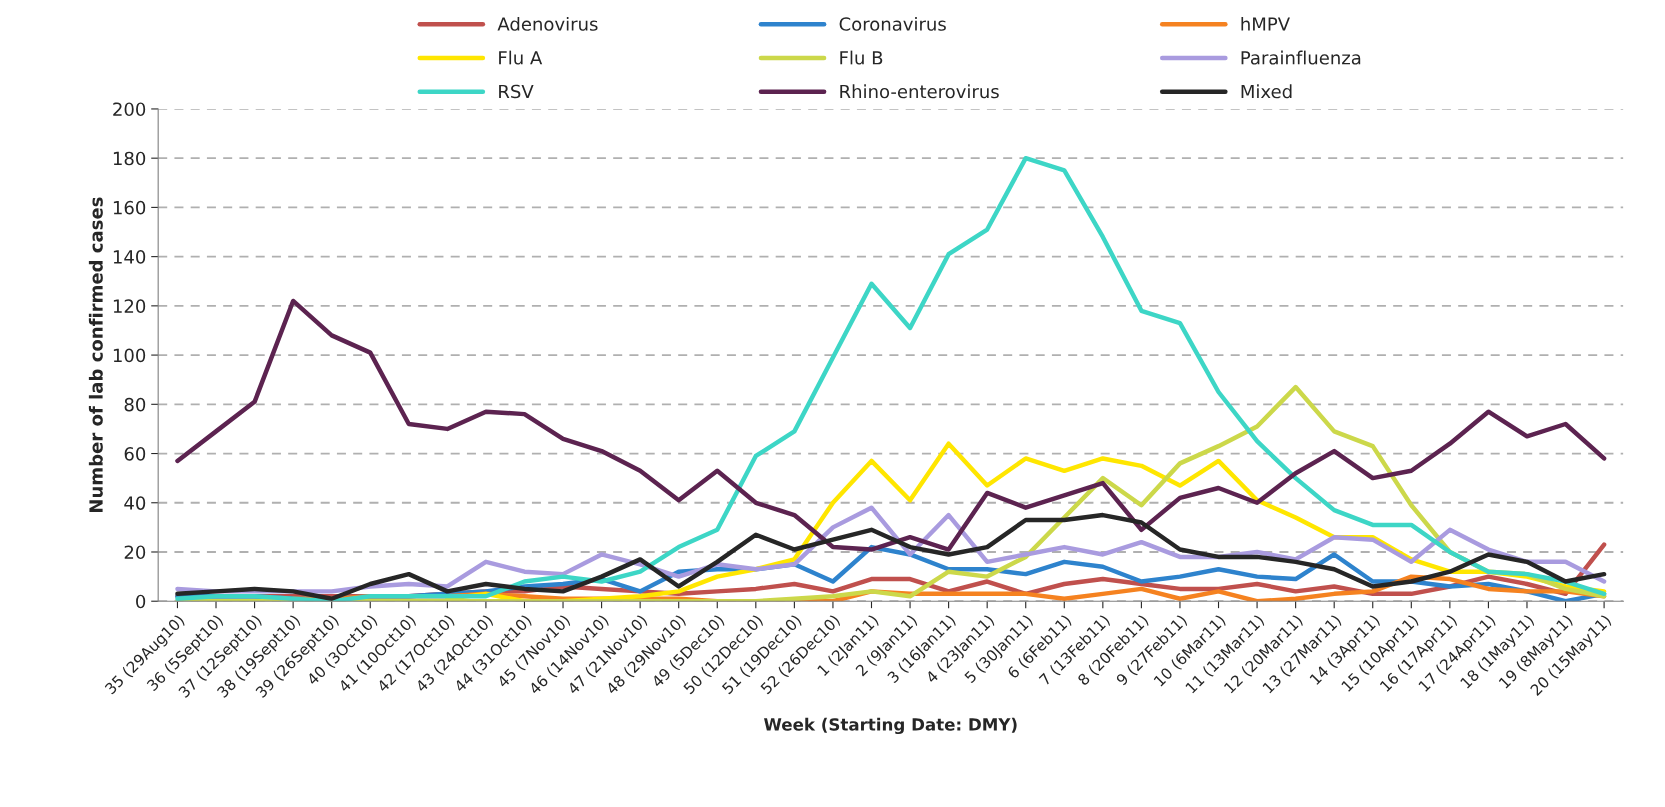 Image resolution: width=1665 pixels, height=807 pixels. I want to click on legend-label: Flu B, so click(861, 57).